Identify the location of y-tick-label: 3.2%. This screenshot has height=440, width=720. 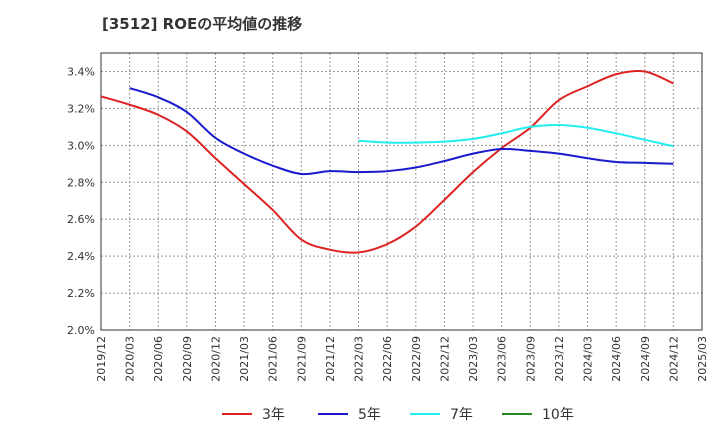
(81, 108).